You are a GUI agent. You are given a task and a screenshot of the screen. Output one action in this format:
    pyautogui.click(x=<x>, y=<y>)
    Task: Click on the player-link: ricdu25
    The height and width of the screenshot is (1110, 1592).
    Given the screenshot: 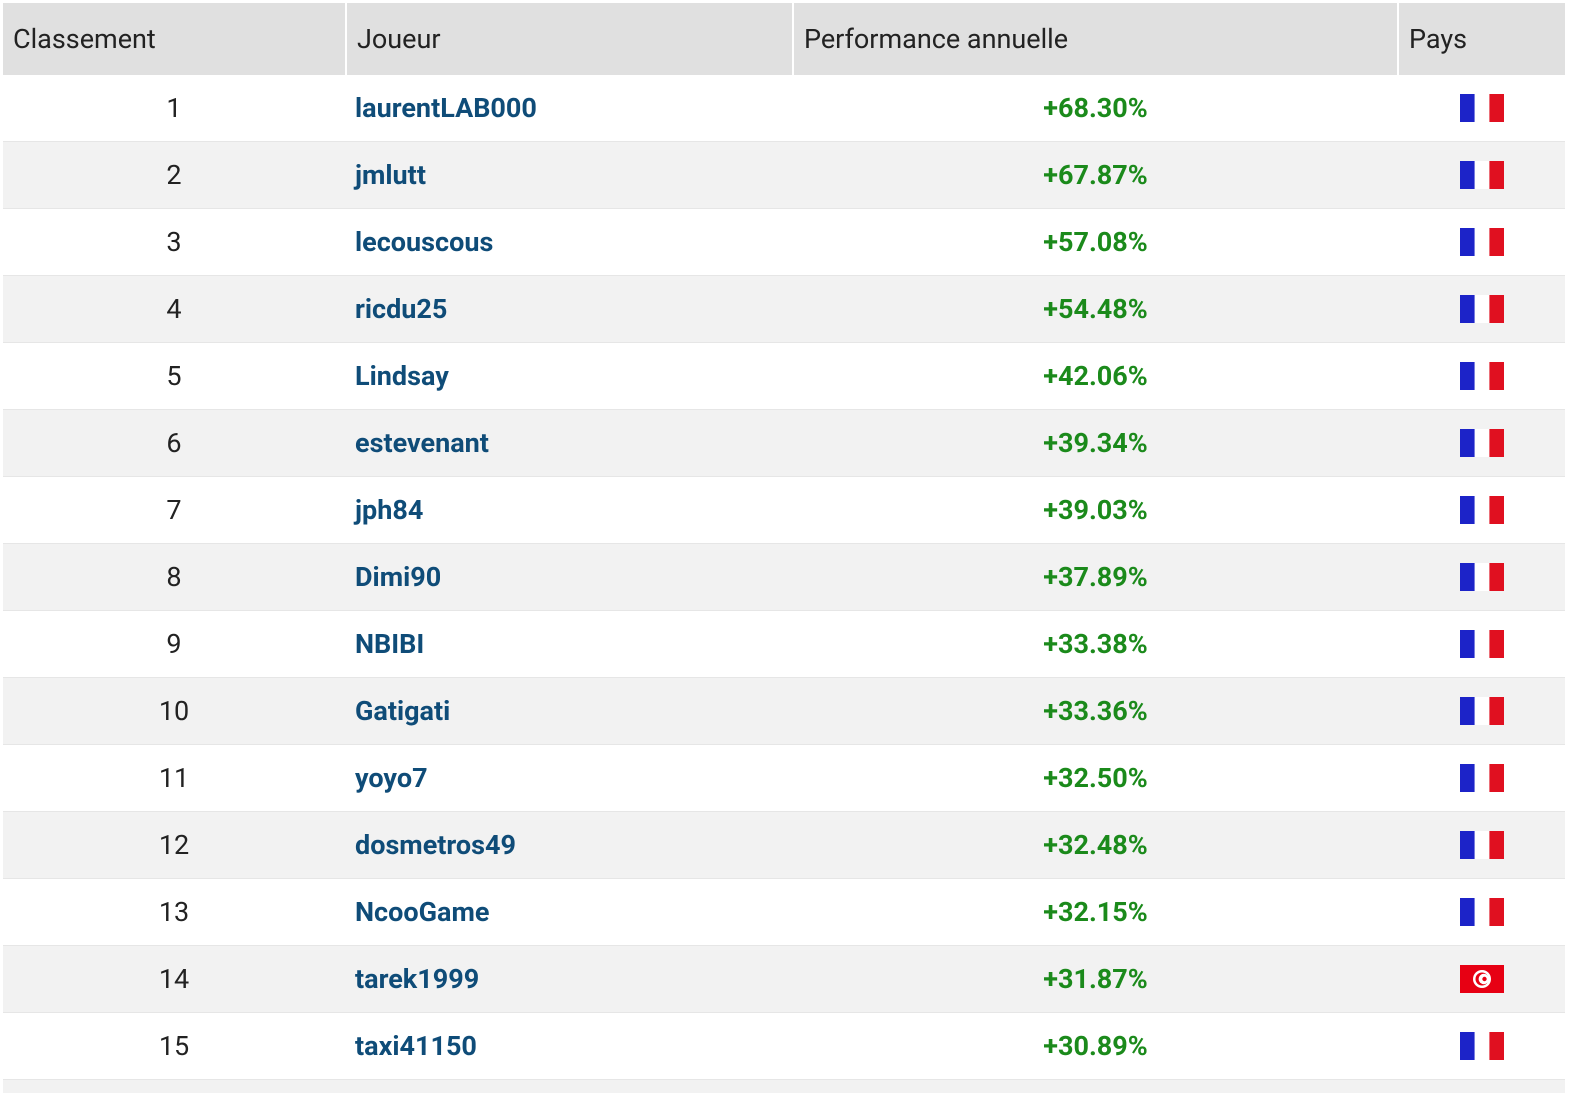 What is the action you would take?
    pyautogui.click(x=401, y=309)
    